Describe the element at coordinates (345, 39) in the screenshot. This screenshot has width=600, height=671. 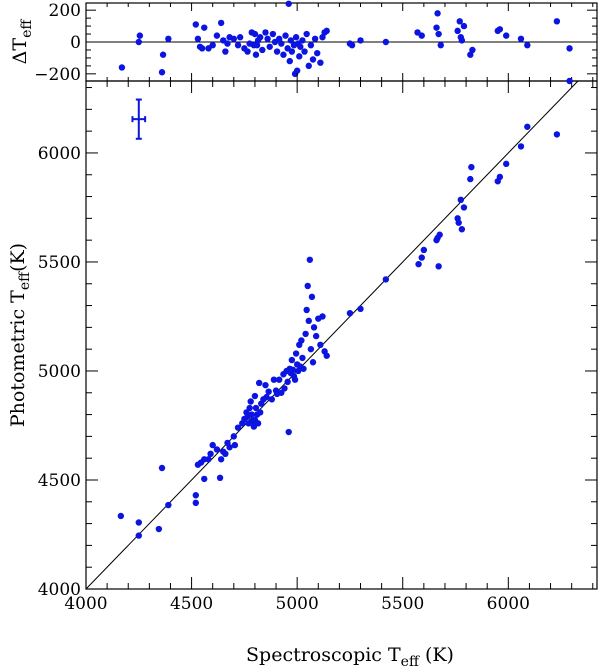
I see `residual-points` at that location.